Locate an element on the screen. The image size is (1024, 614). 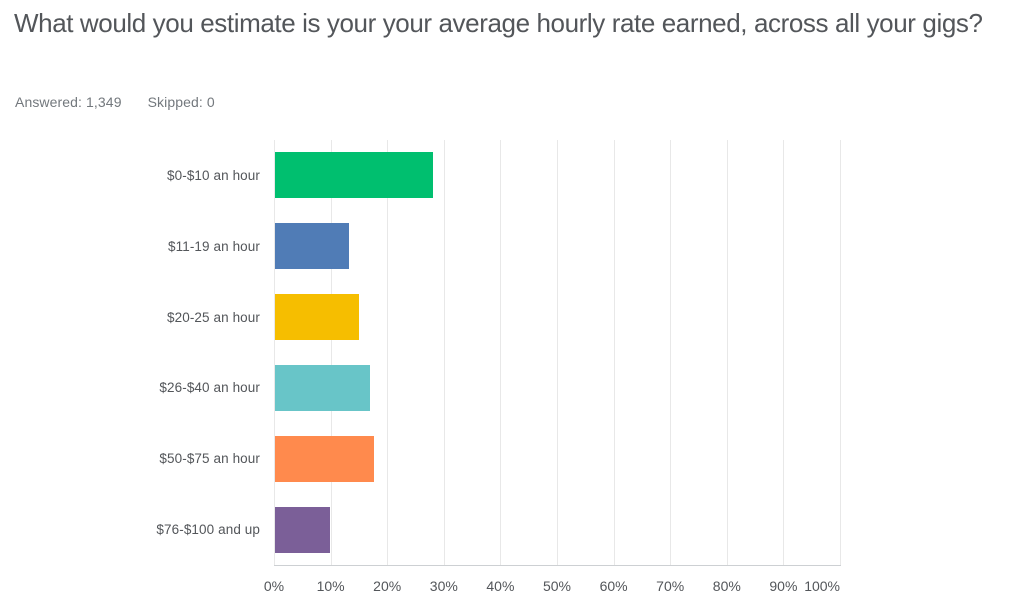
gridline-20% is located at coordinates (387, 352).